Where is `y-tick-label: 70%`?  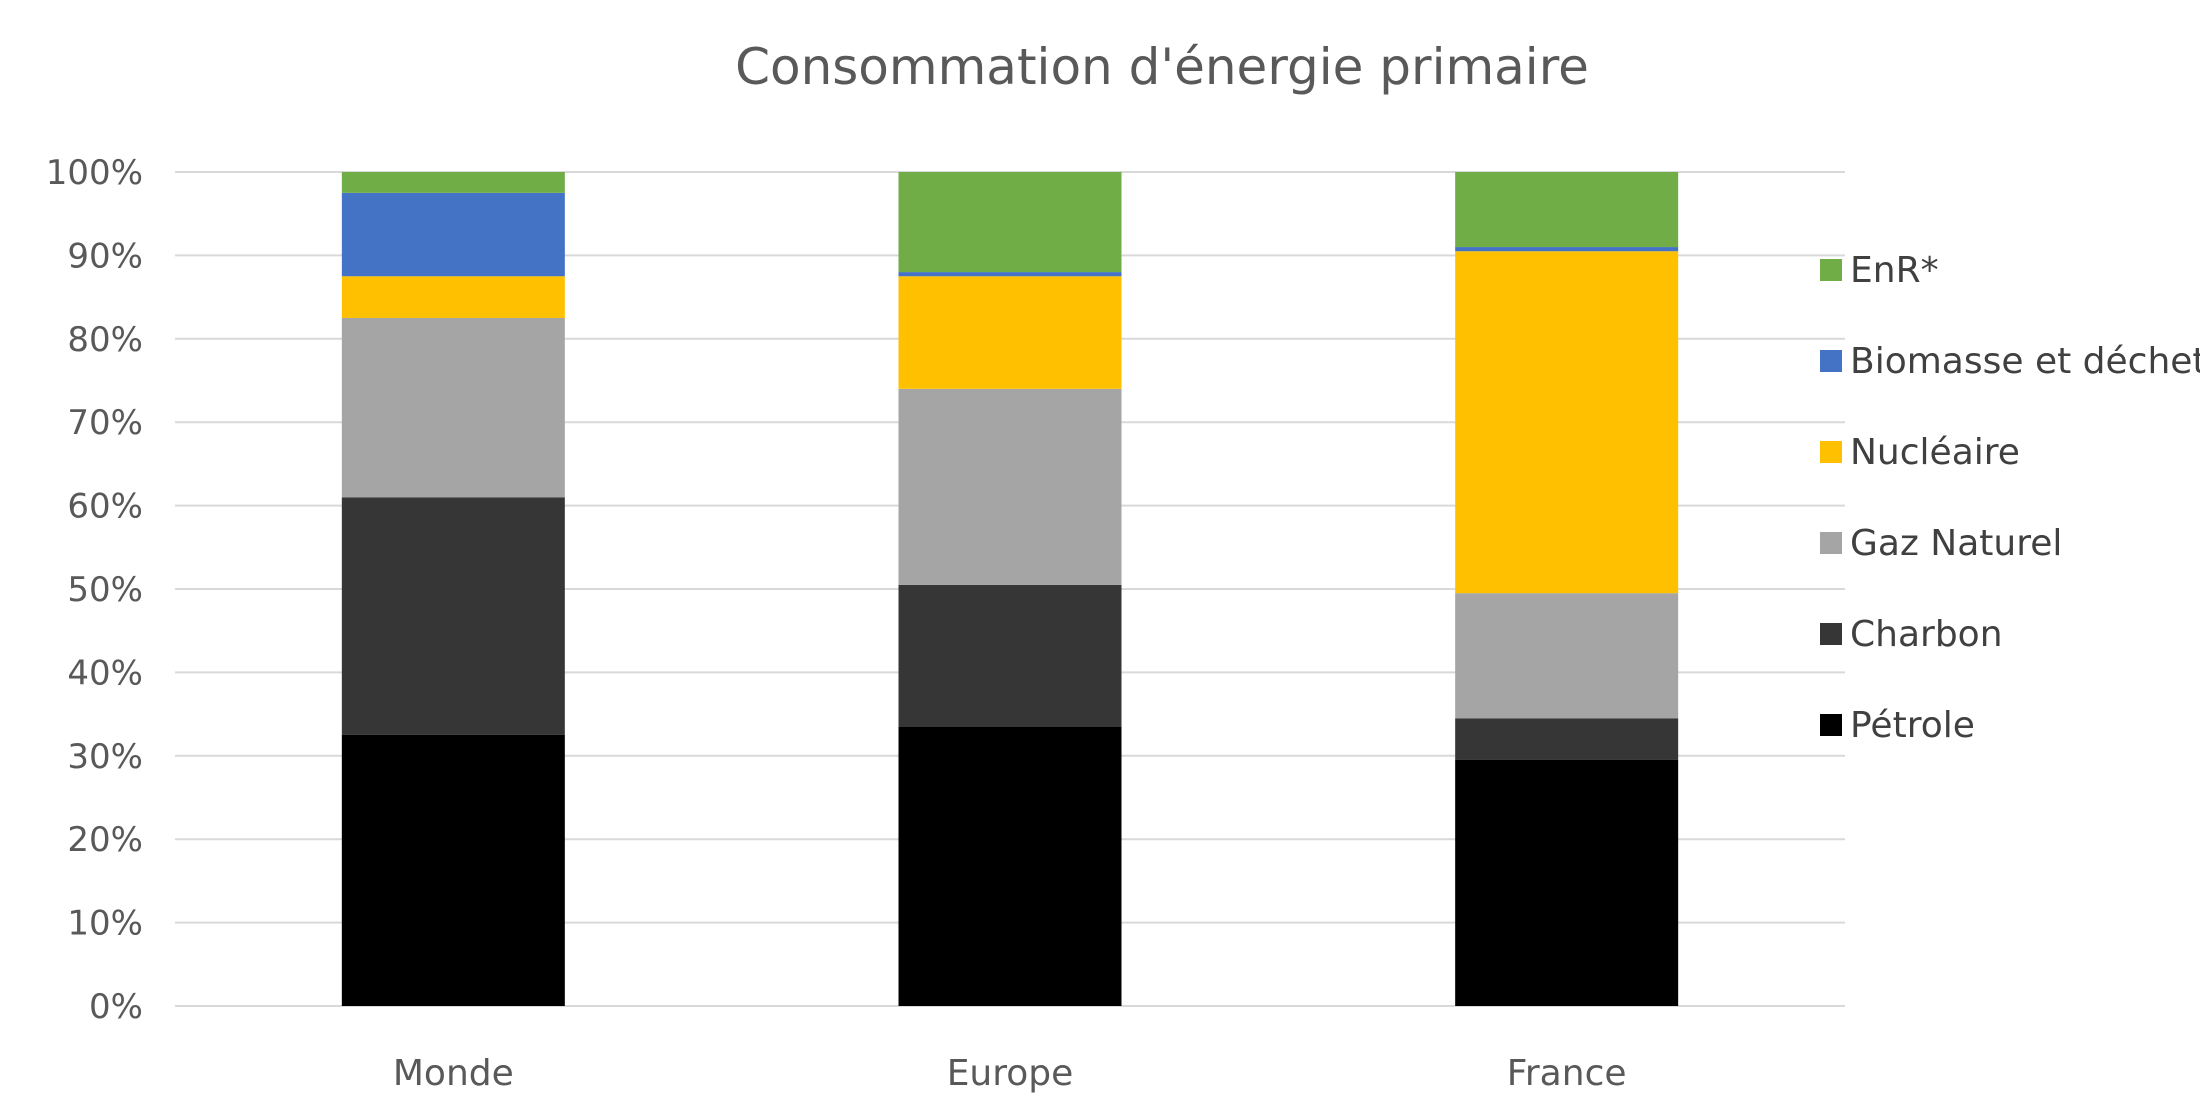
y-tick-label: 70% is located at coordinates (105, 423).